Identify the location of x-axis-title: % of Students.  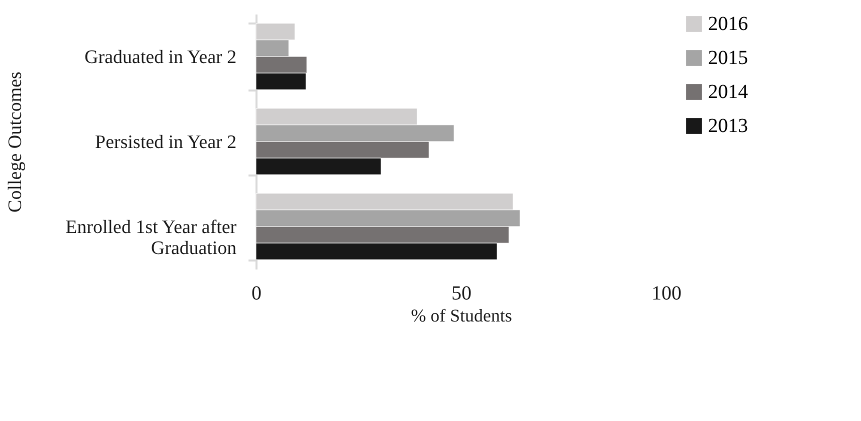
(461, 316).